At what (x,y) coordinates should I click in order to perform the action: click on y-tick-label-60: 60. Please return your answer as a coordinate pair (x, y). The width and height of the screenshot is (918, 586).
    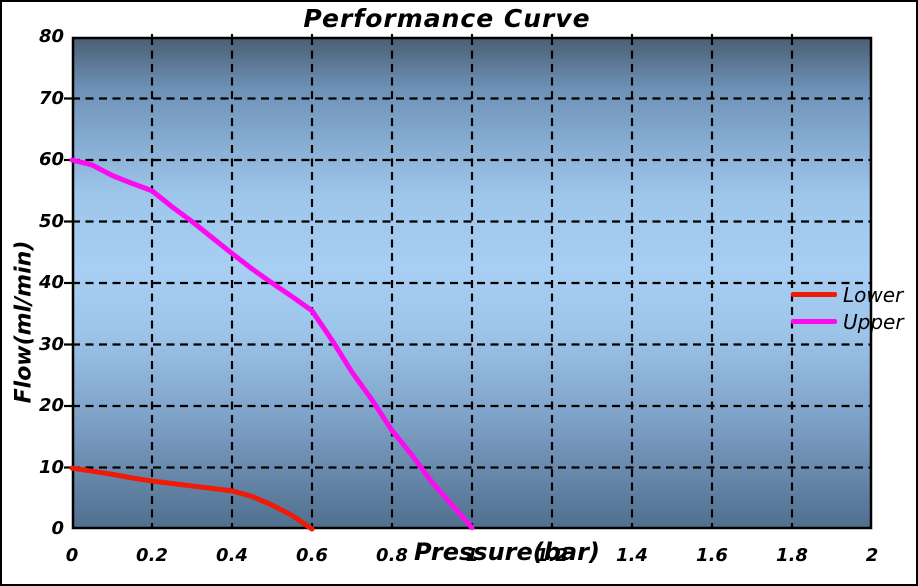
    Looking at the image, I should click on (51, 159).